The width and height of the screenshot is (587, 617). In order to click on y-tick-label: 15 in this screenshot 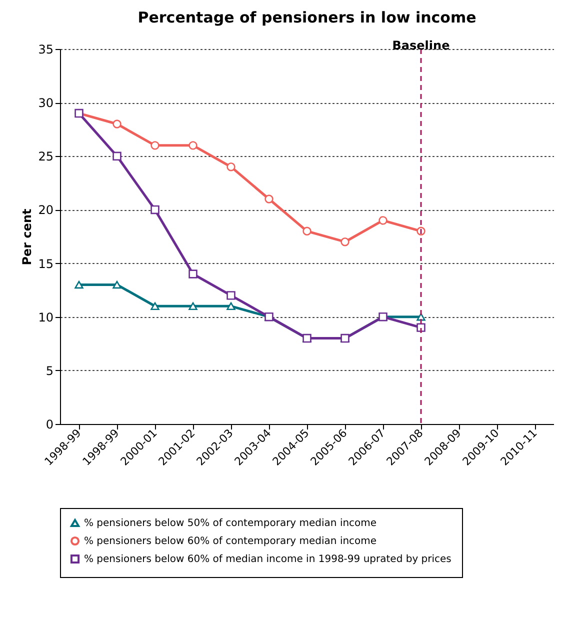, I will do `click(46, 263)`.